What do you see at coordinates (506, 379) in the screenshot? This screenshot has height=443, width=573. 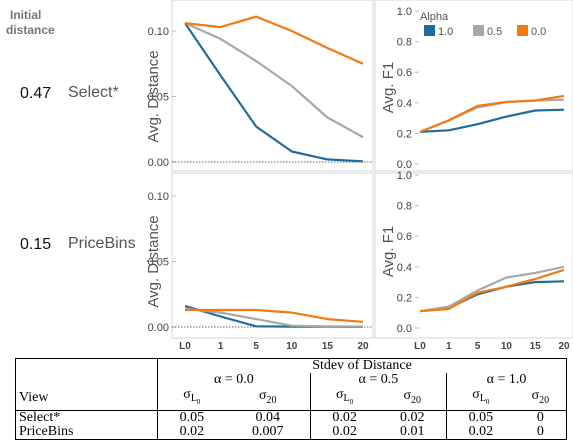 I see `alpha-header-2: α = 1.0` at bounding box center [506, 379].